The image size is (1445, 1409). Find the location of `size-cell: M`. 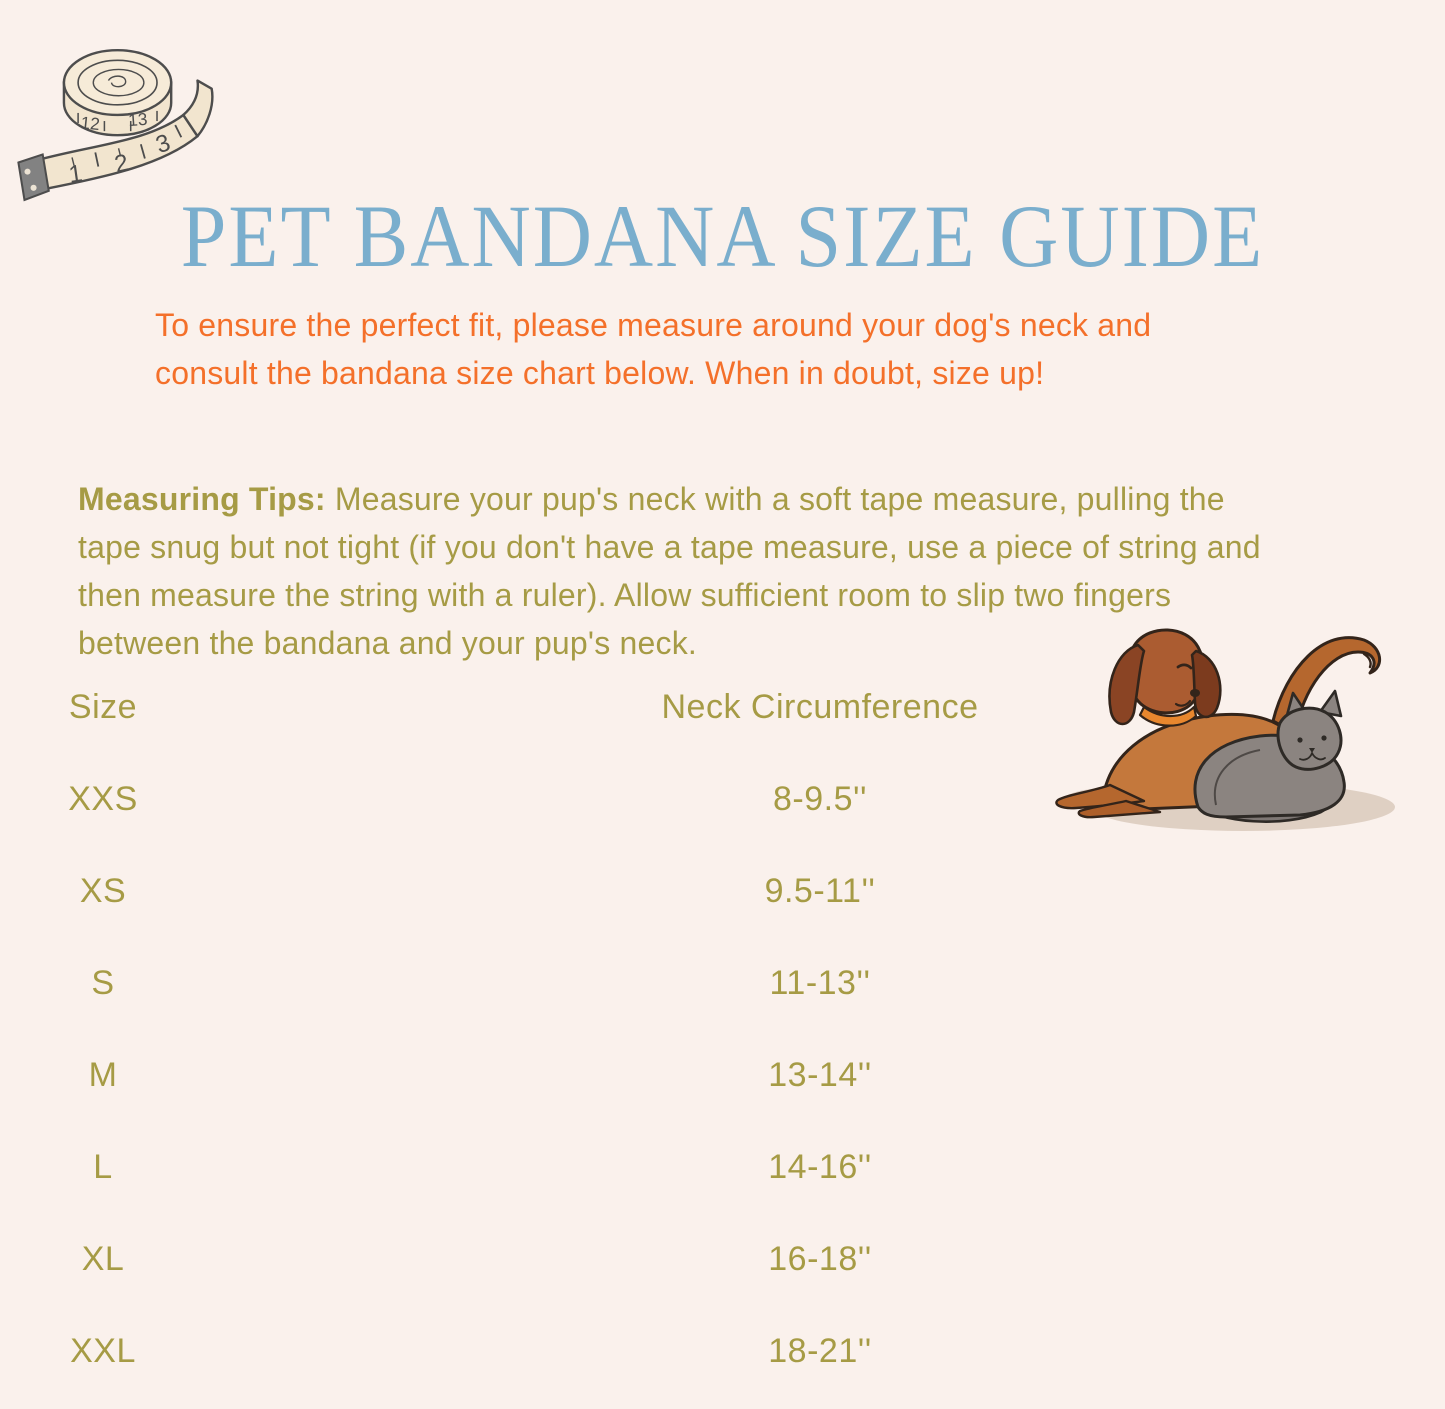

size-cell: M is located at coordinates (103, 1074).